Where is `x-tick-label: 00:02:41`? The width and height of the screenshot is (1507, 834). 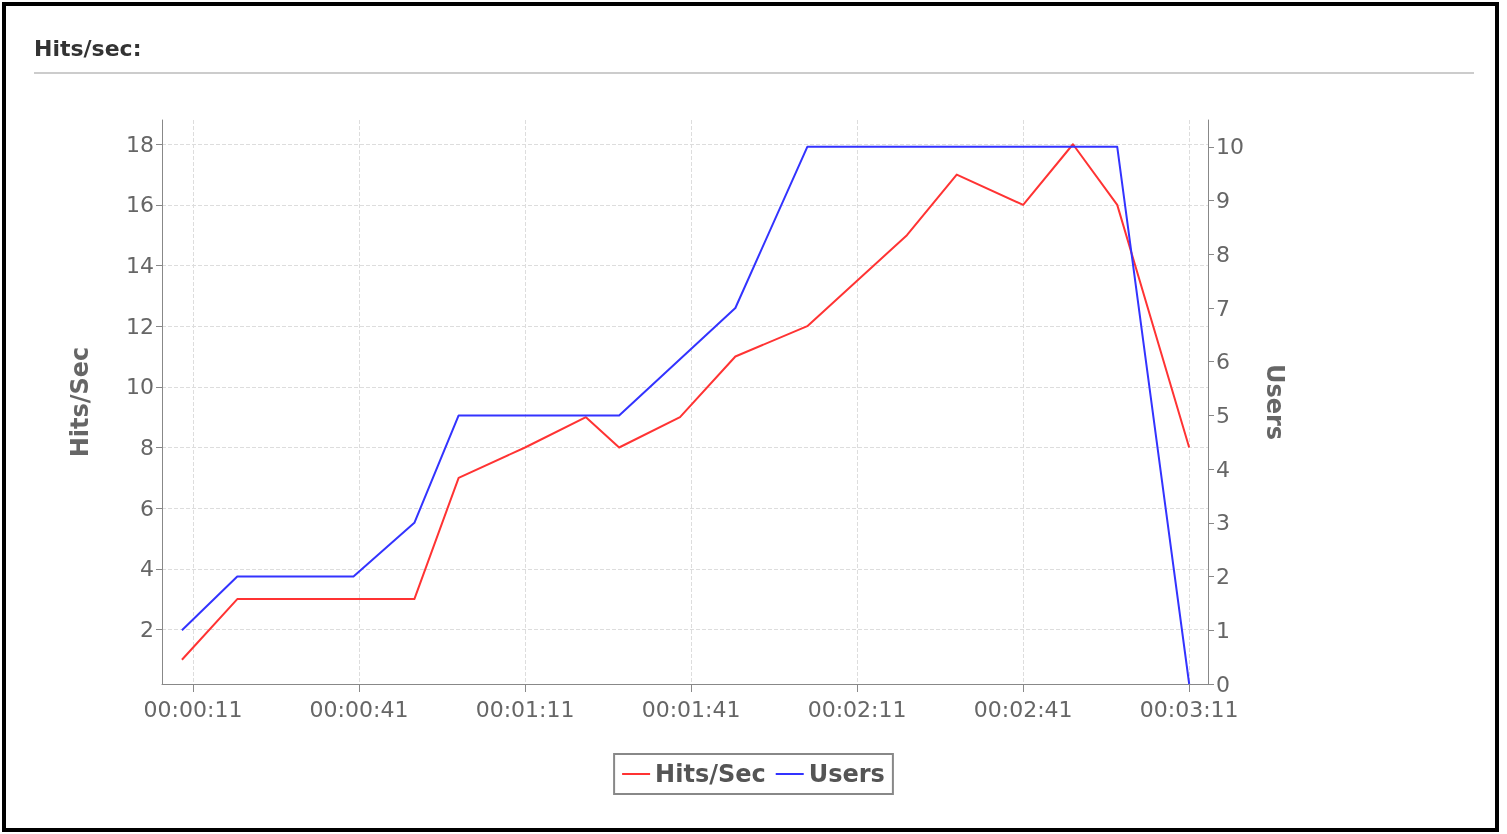 x-tick-label: 00:02:41 is located at coordinates (1023, 709).